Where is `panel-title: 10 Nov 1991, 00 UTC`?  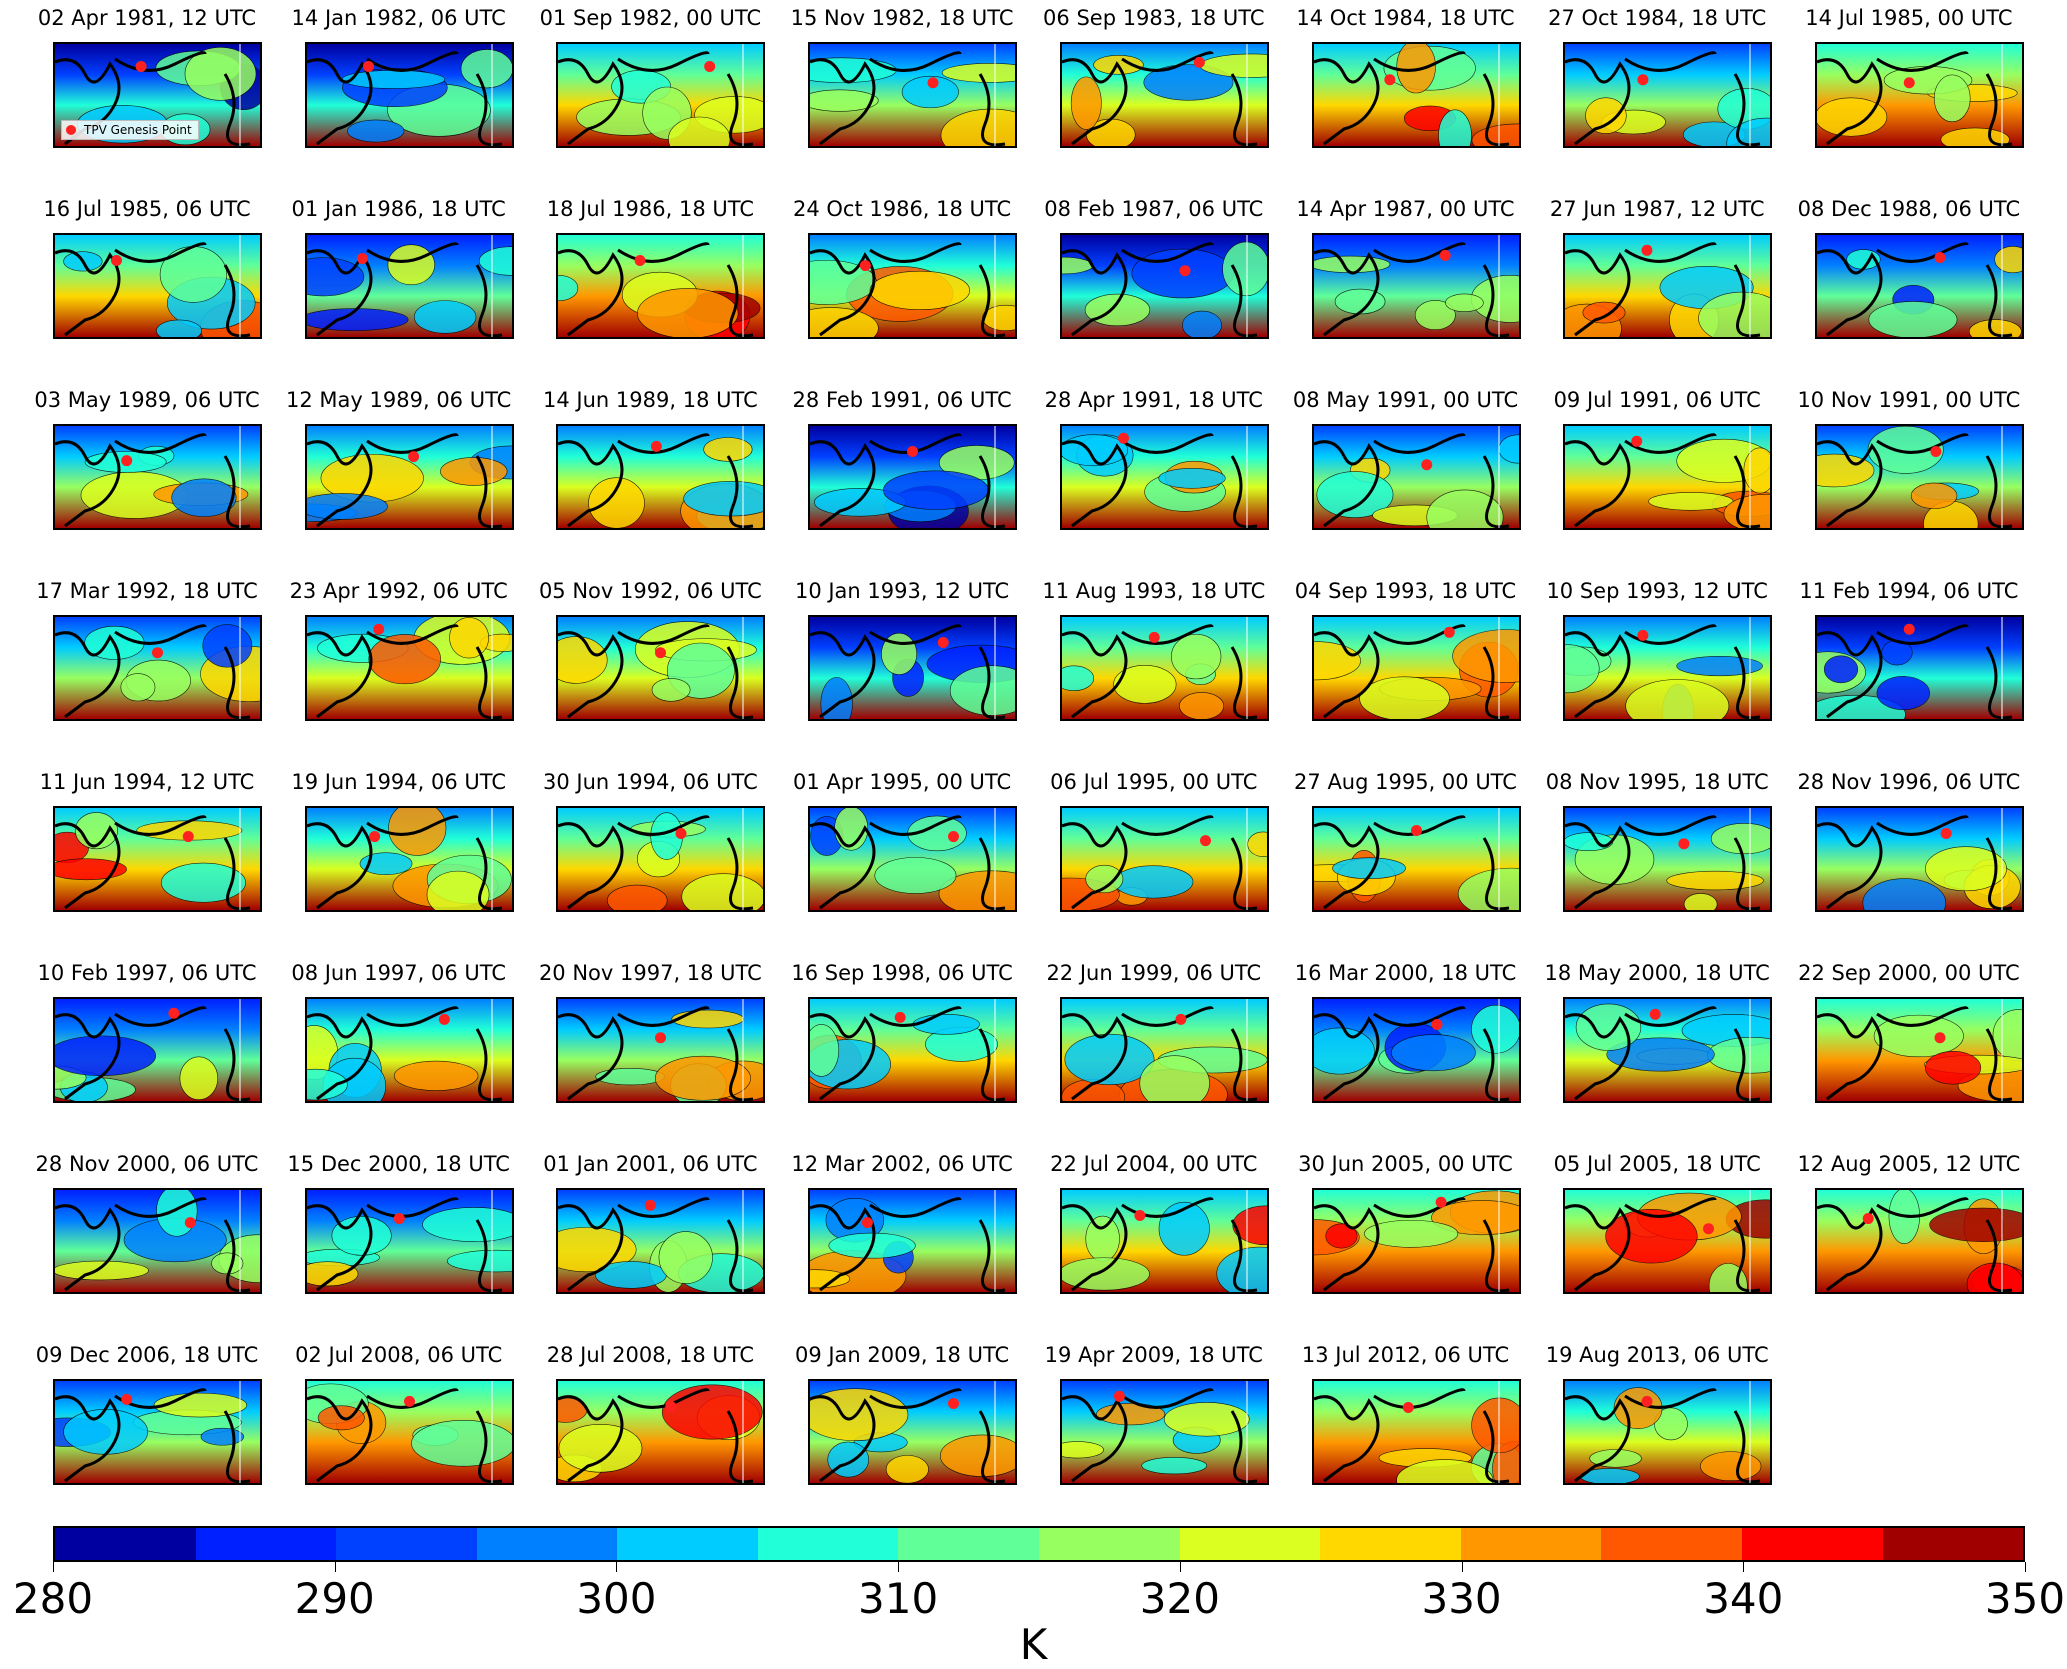 panel-title: 10 Nov 1991, 00 UTC is located at coordinates (1909, 400).